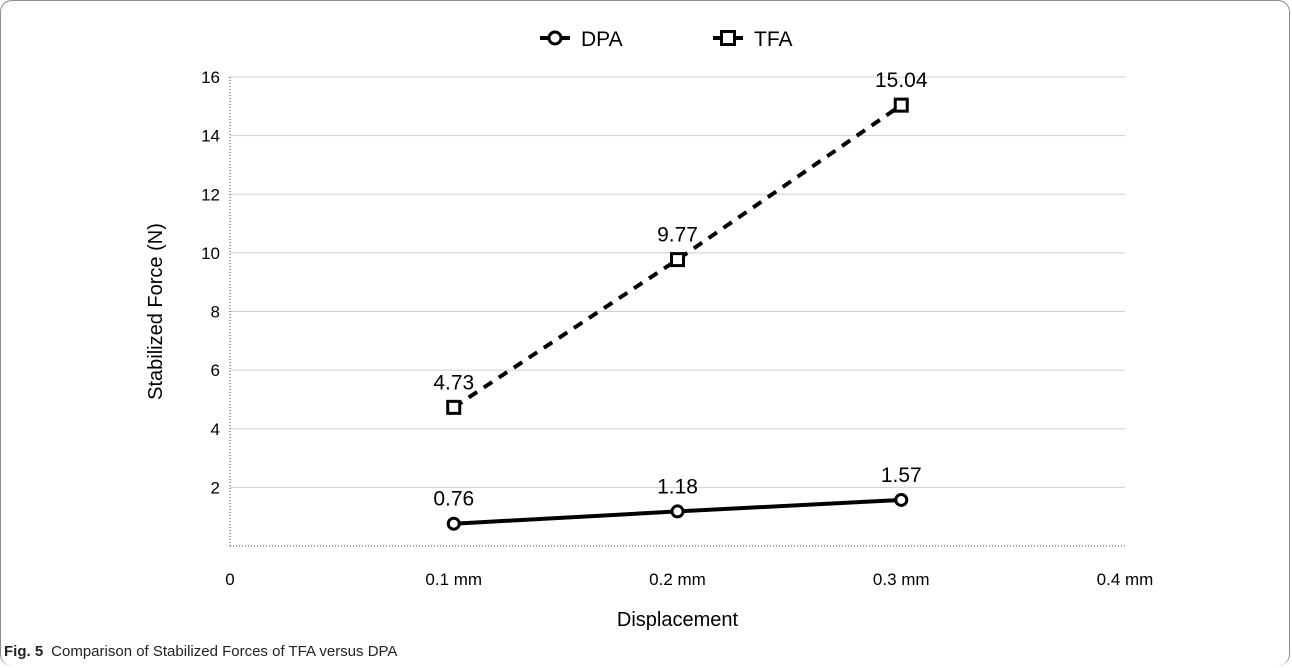 The image size is (1292, 668). I want to click on data-label: 4.73, so click(453, 382).